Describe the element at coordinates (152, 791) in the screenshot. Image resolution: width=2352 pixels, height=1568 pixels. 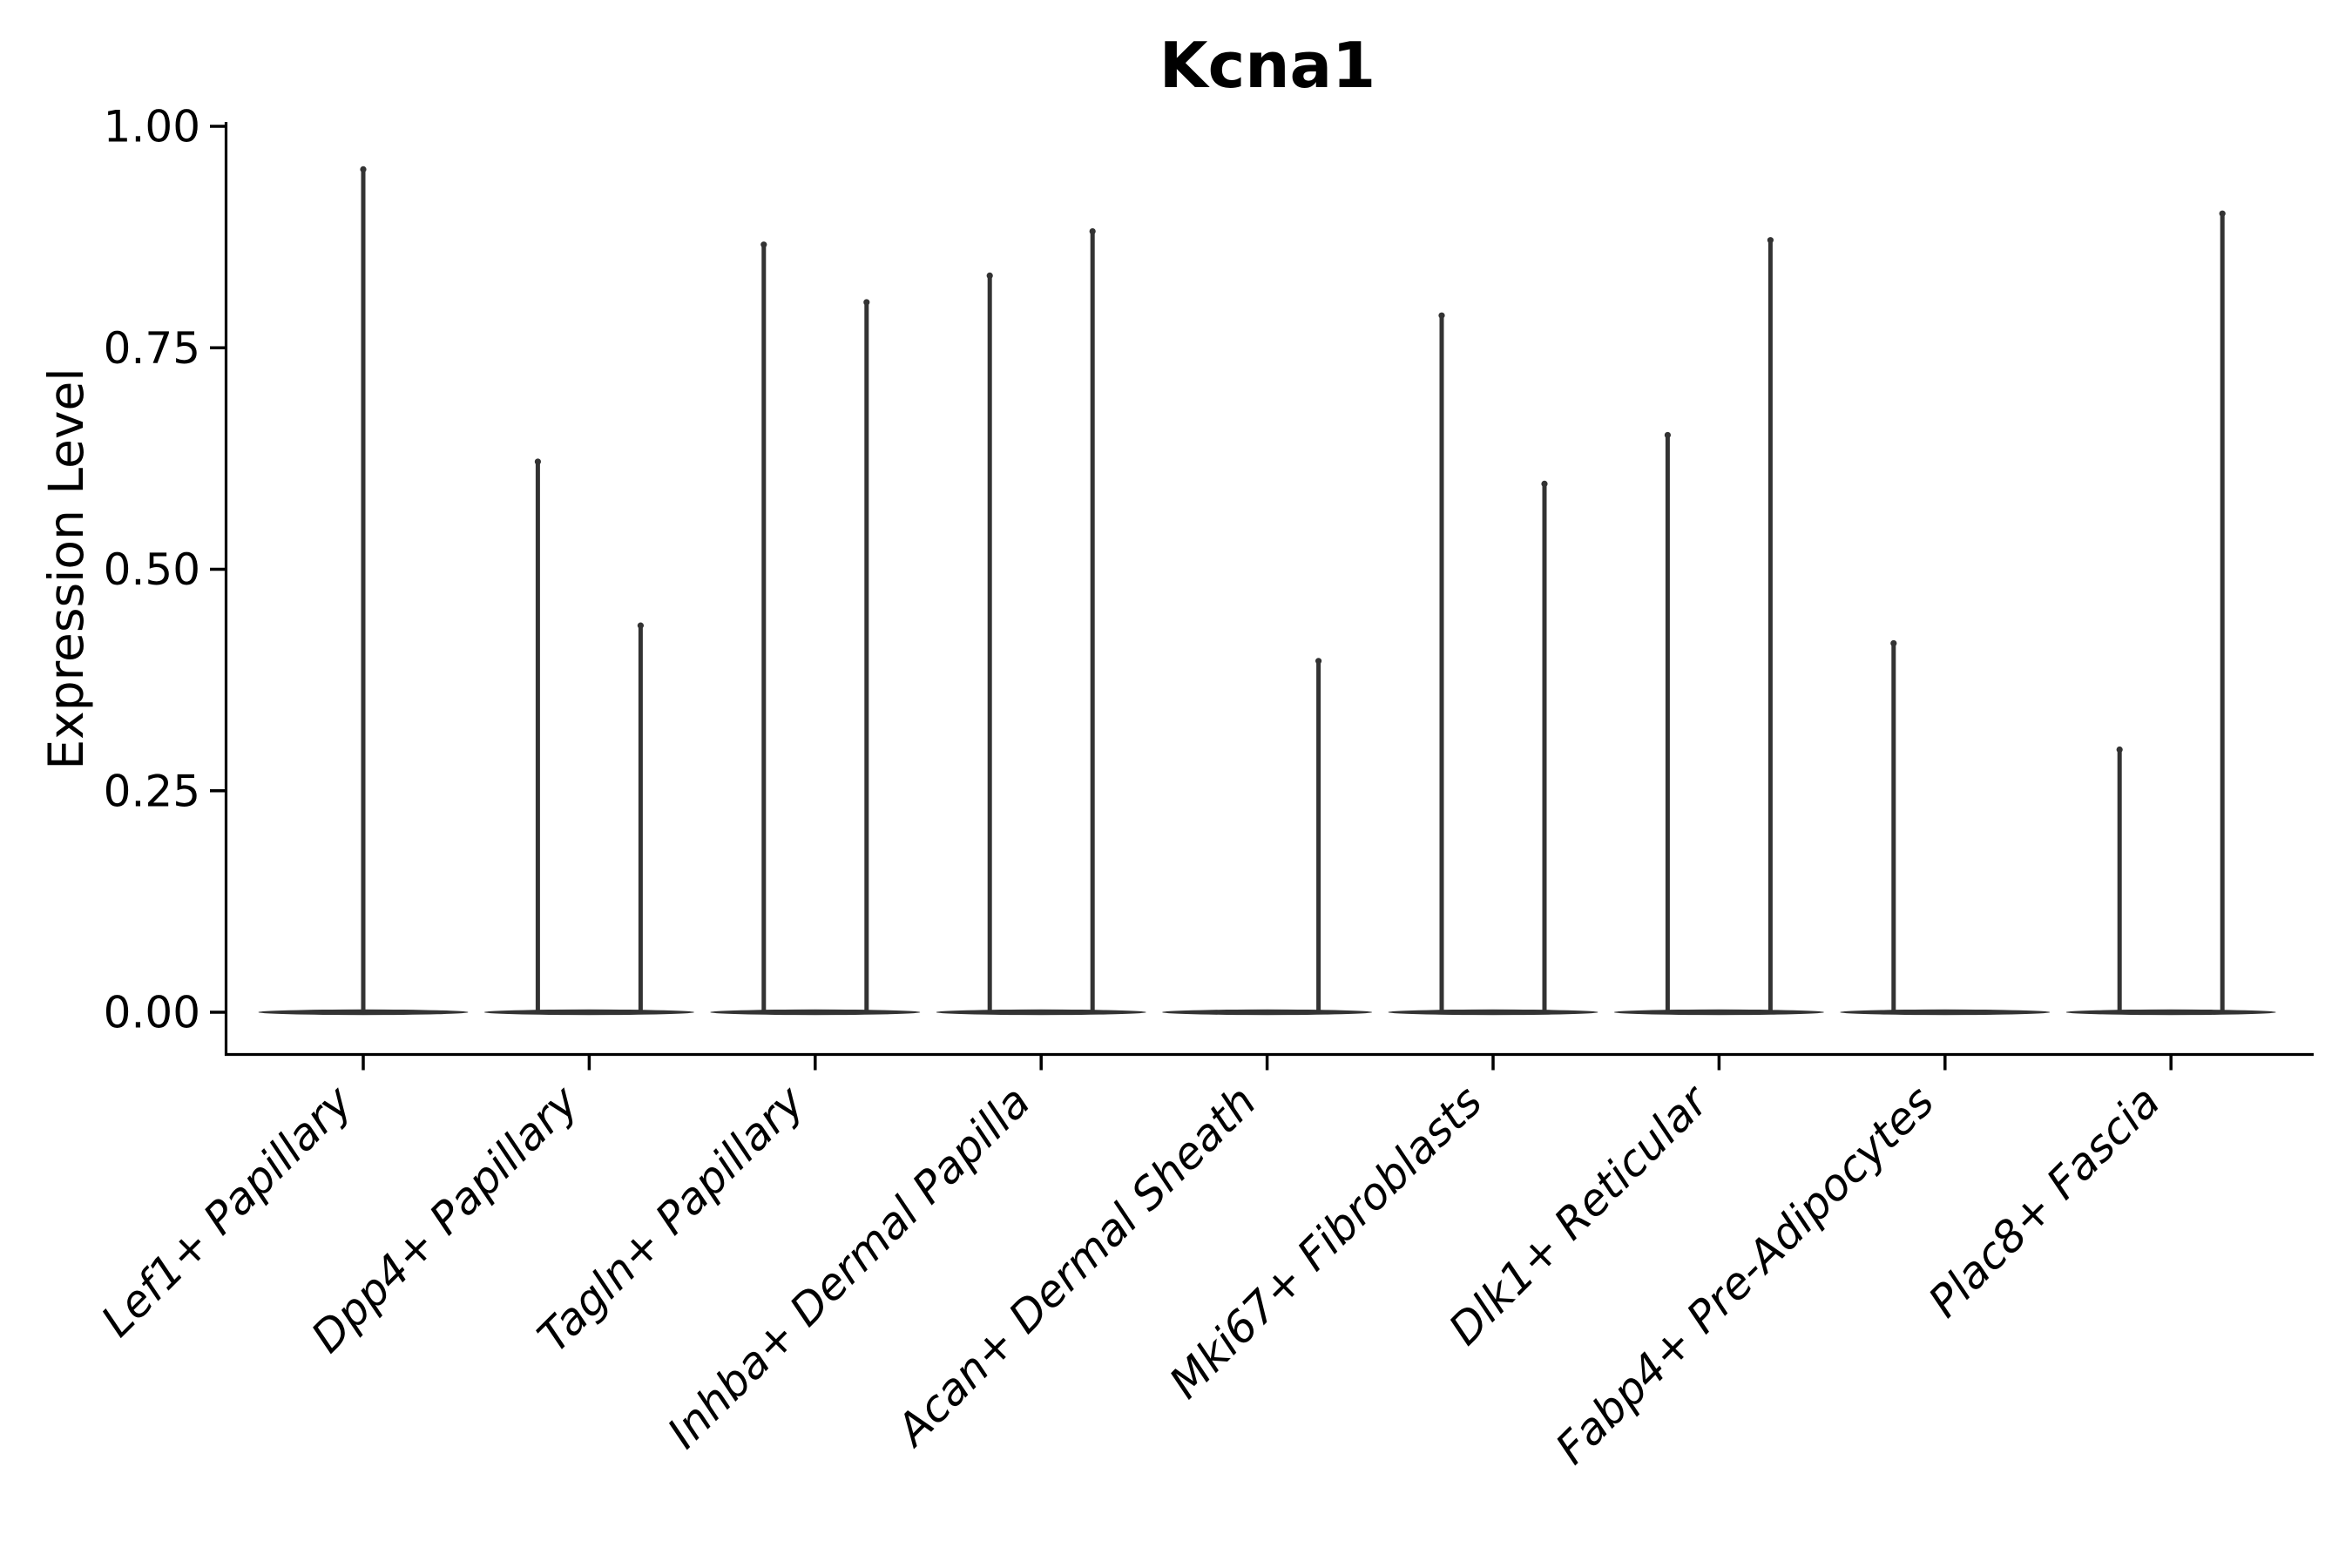
I see `y-tick-label: 0.25` at that location.